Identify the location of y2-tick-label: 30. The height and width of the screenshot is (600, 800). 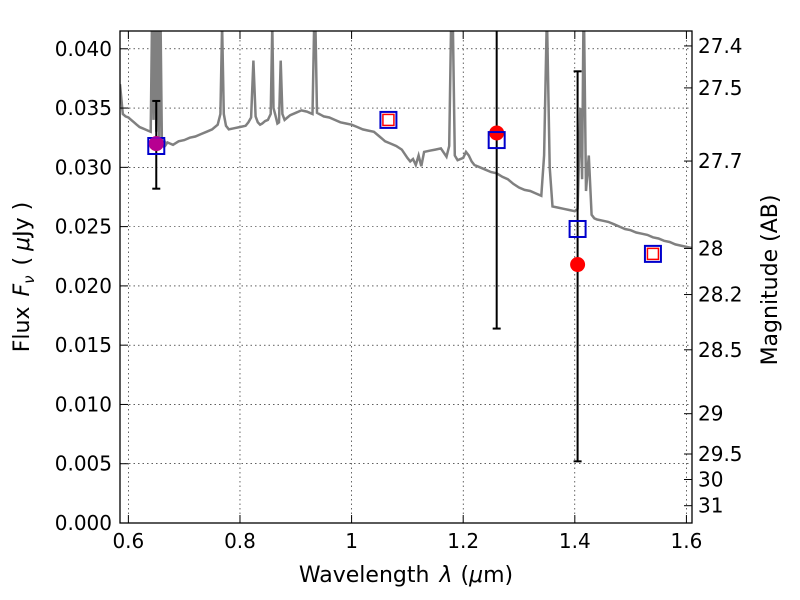
(710, 479).